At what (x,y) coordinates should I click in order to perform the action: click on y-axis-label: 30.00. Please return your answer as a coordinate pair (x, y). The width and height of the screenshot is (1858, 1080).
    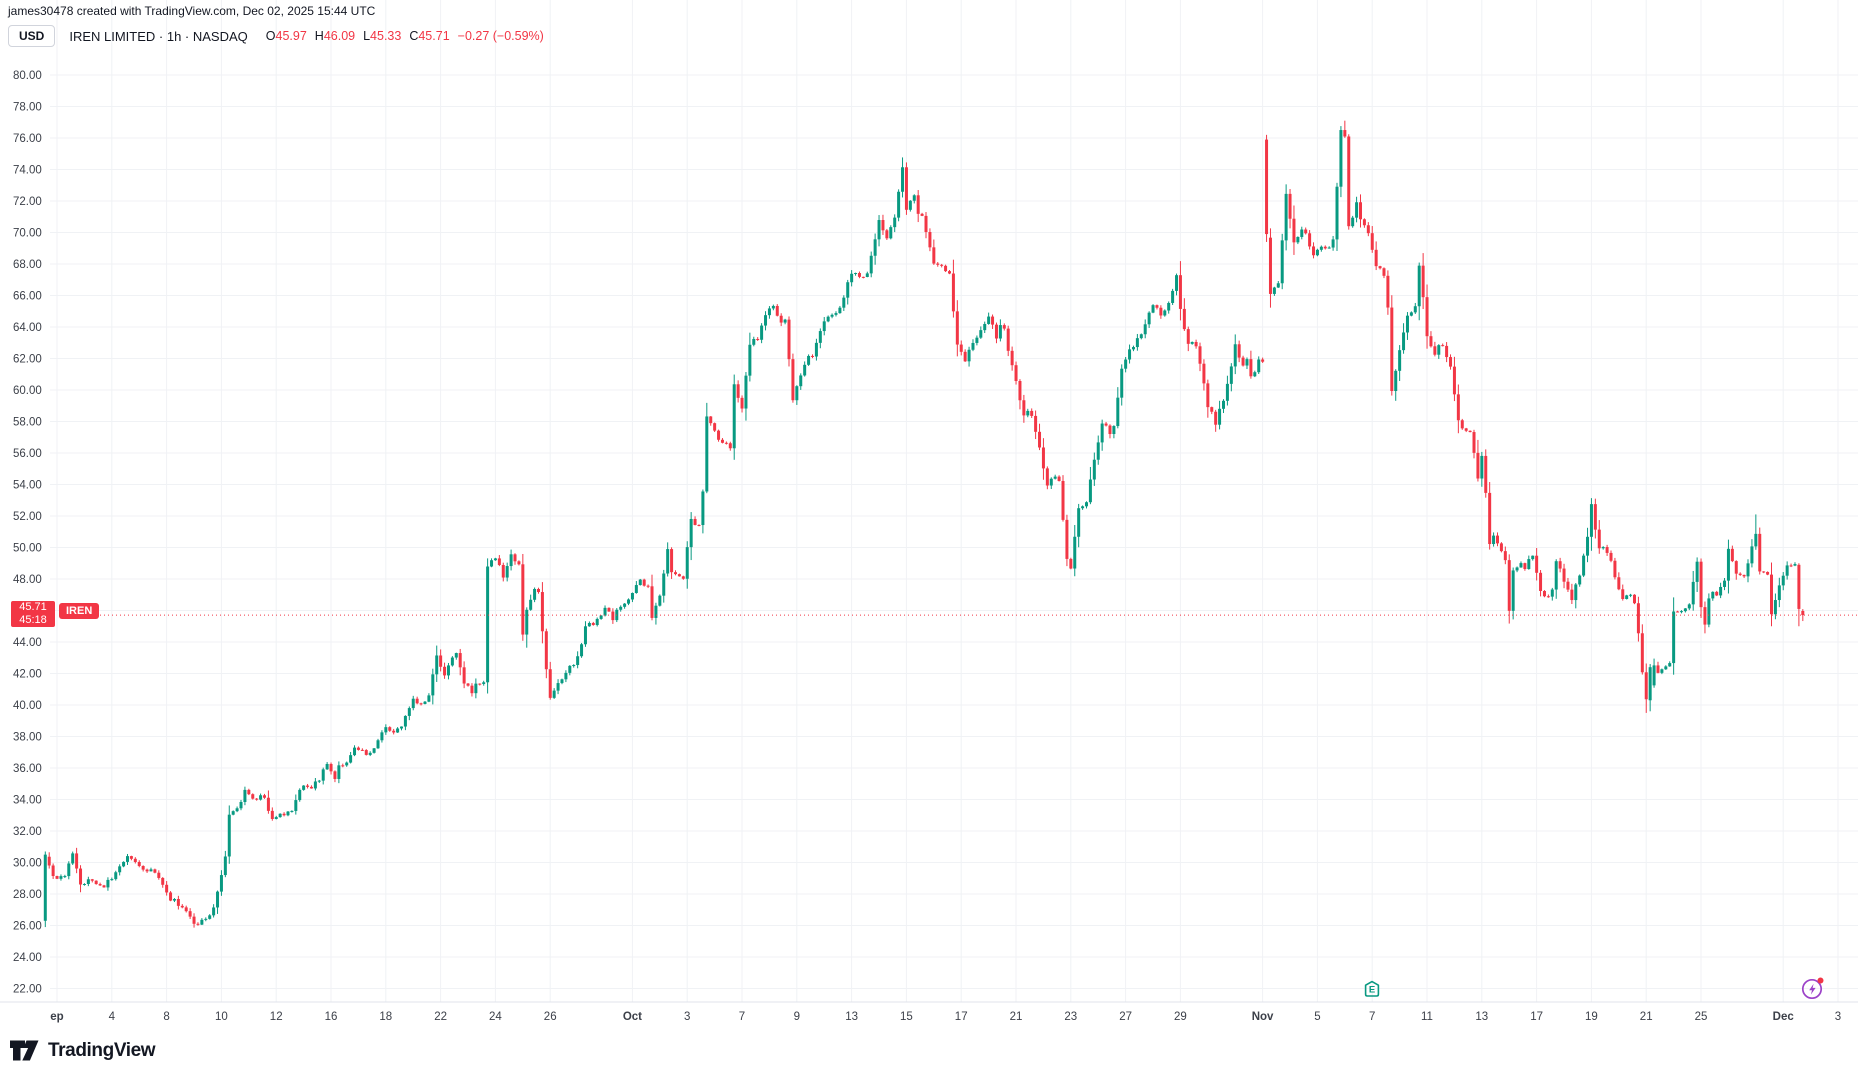
    Looking at the image, I should click on (27, 864).